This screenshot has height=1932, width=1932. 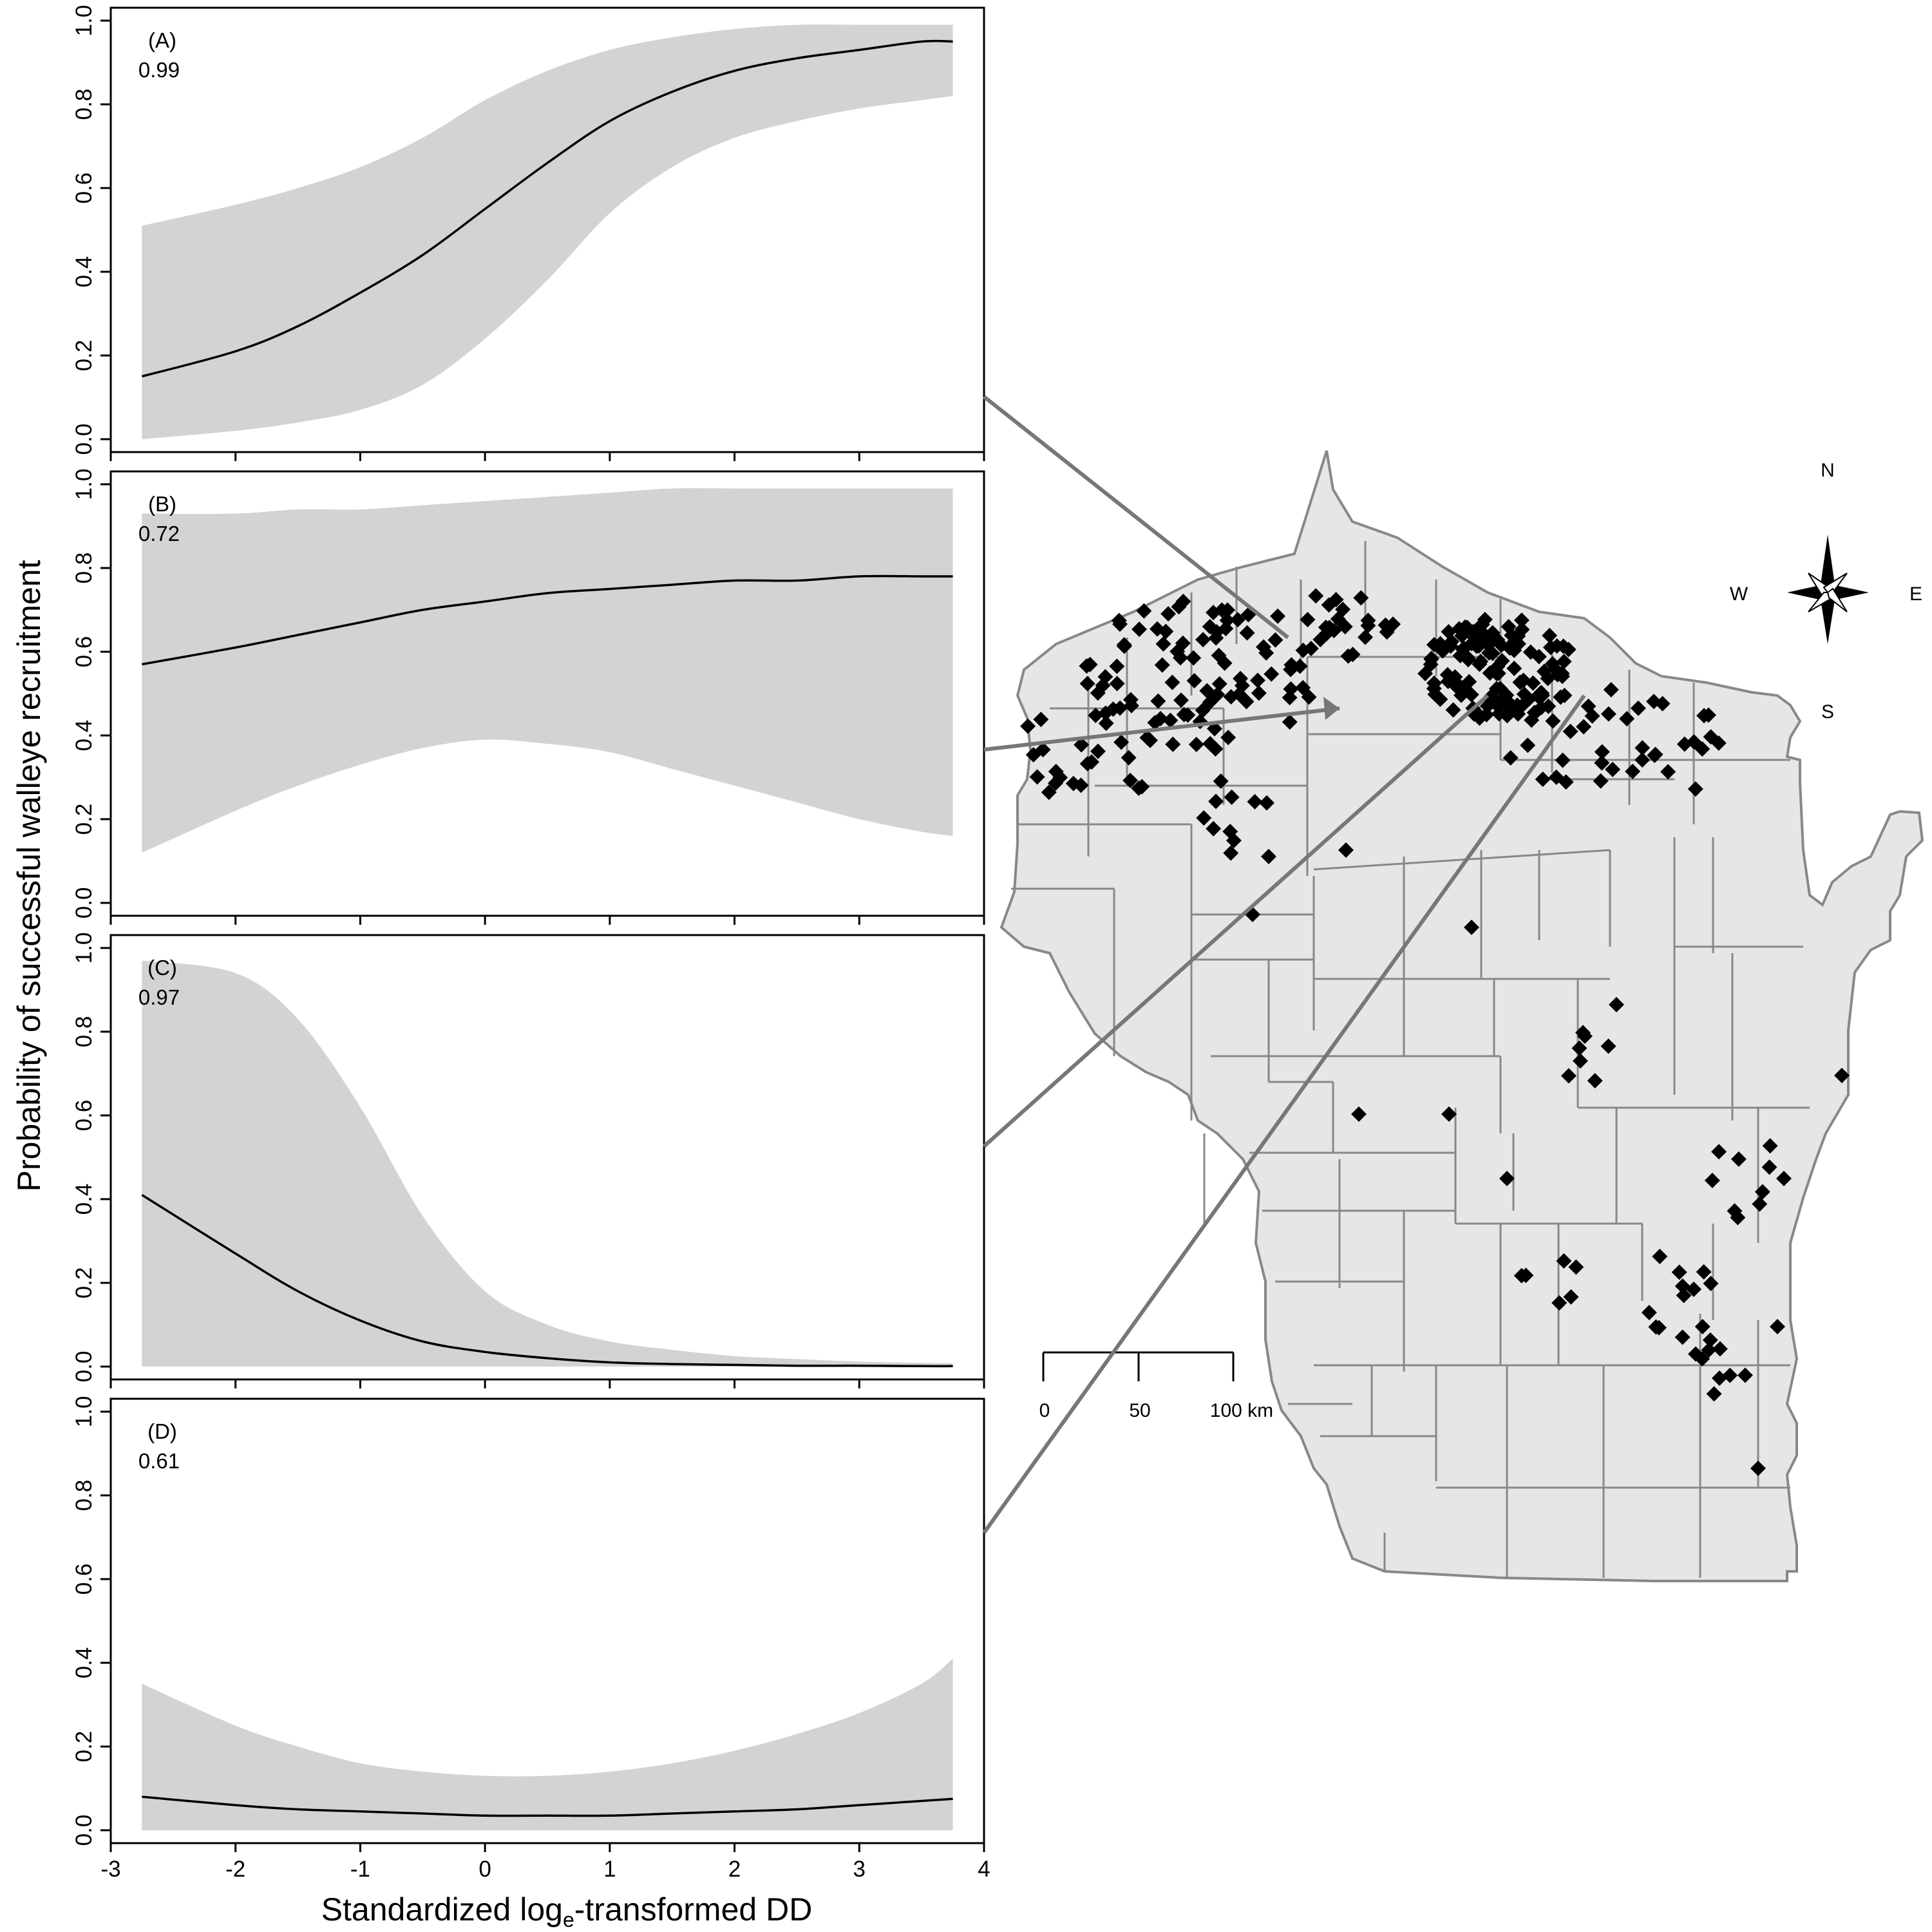 What do you see at coordinates (484, 1869) in the screenshot?
I see `x-tick-label: 0` at bounding box center [484, 1869].